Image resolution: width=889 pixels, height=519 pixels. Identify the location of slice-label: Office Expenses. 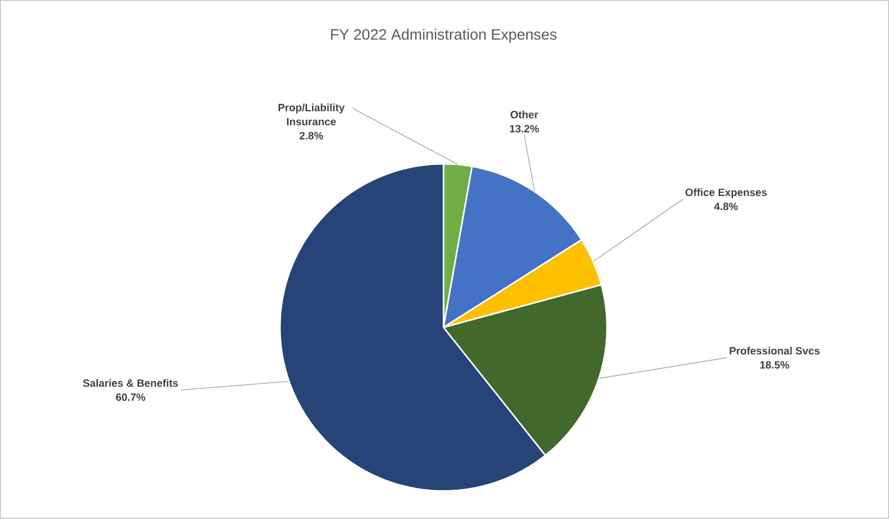
(726, 193).